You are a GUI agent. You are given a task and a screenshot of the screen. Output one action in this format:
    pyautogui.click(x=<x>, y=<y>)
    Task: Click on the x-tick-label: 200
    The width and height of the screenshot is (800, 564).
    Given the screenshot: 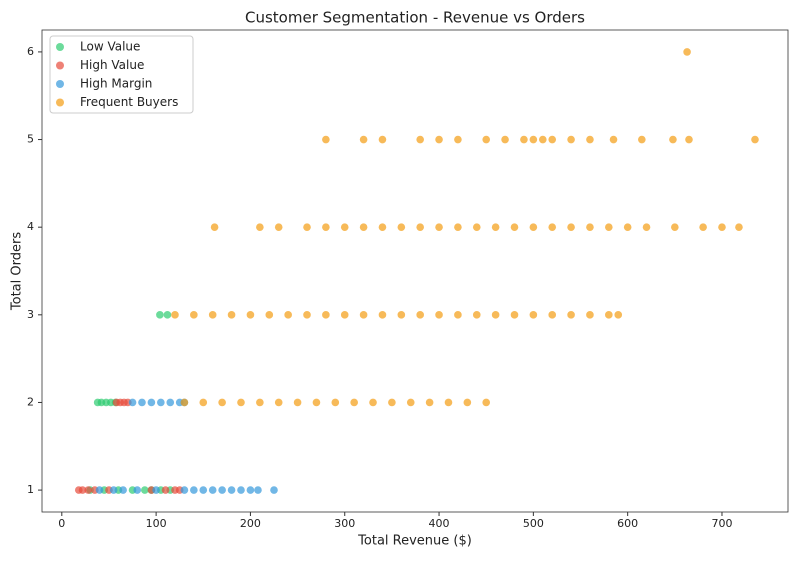 What is the action you would take?
    pyautogui.click(x=250, y=523)
    